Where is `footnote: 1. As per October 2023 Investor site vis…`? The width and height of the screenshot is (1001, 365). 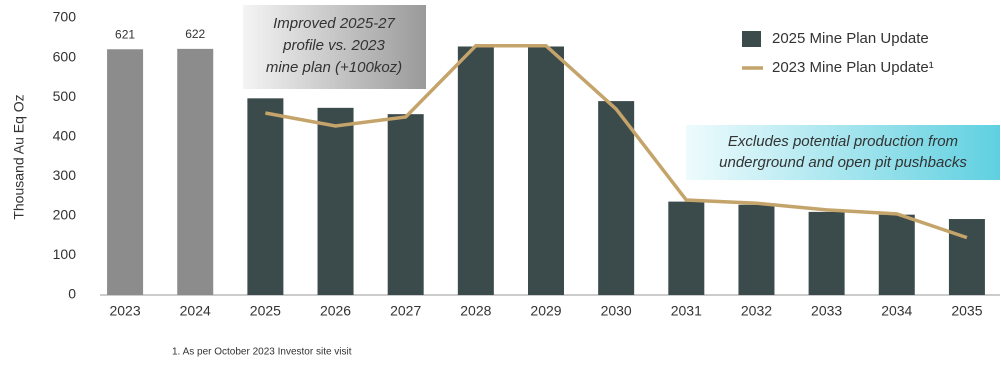 footnote: 1. As per October 2023 Investor site vis… is located at coordinates (262, 352).